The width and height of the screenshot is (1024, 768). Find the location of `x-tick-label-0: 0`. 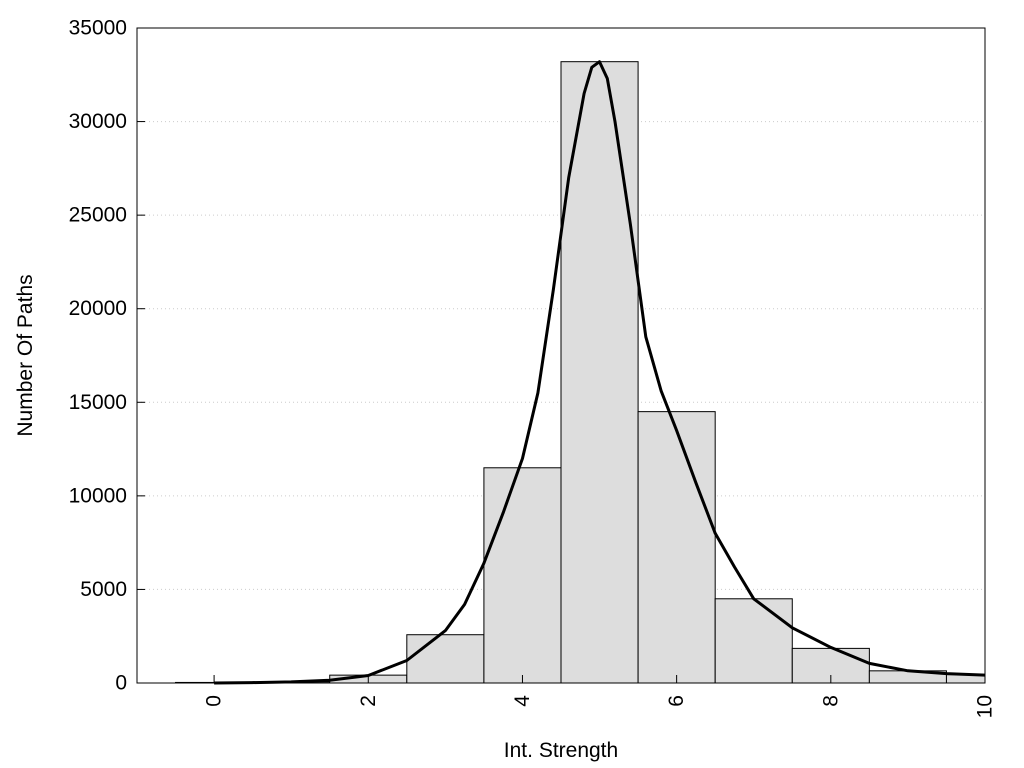

x-tick-label-0: 0 is located at coordinates (214, 701).